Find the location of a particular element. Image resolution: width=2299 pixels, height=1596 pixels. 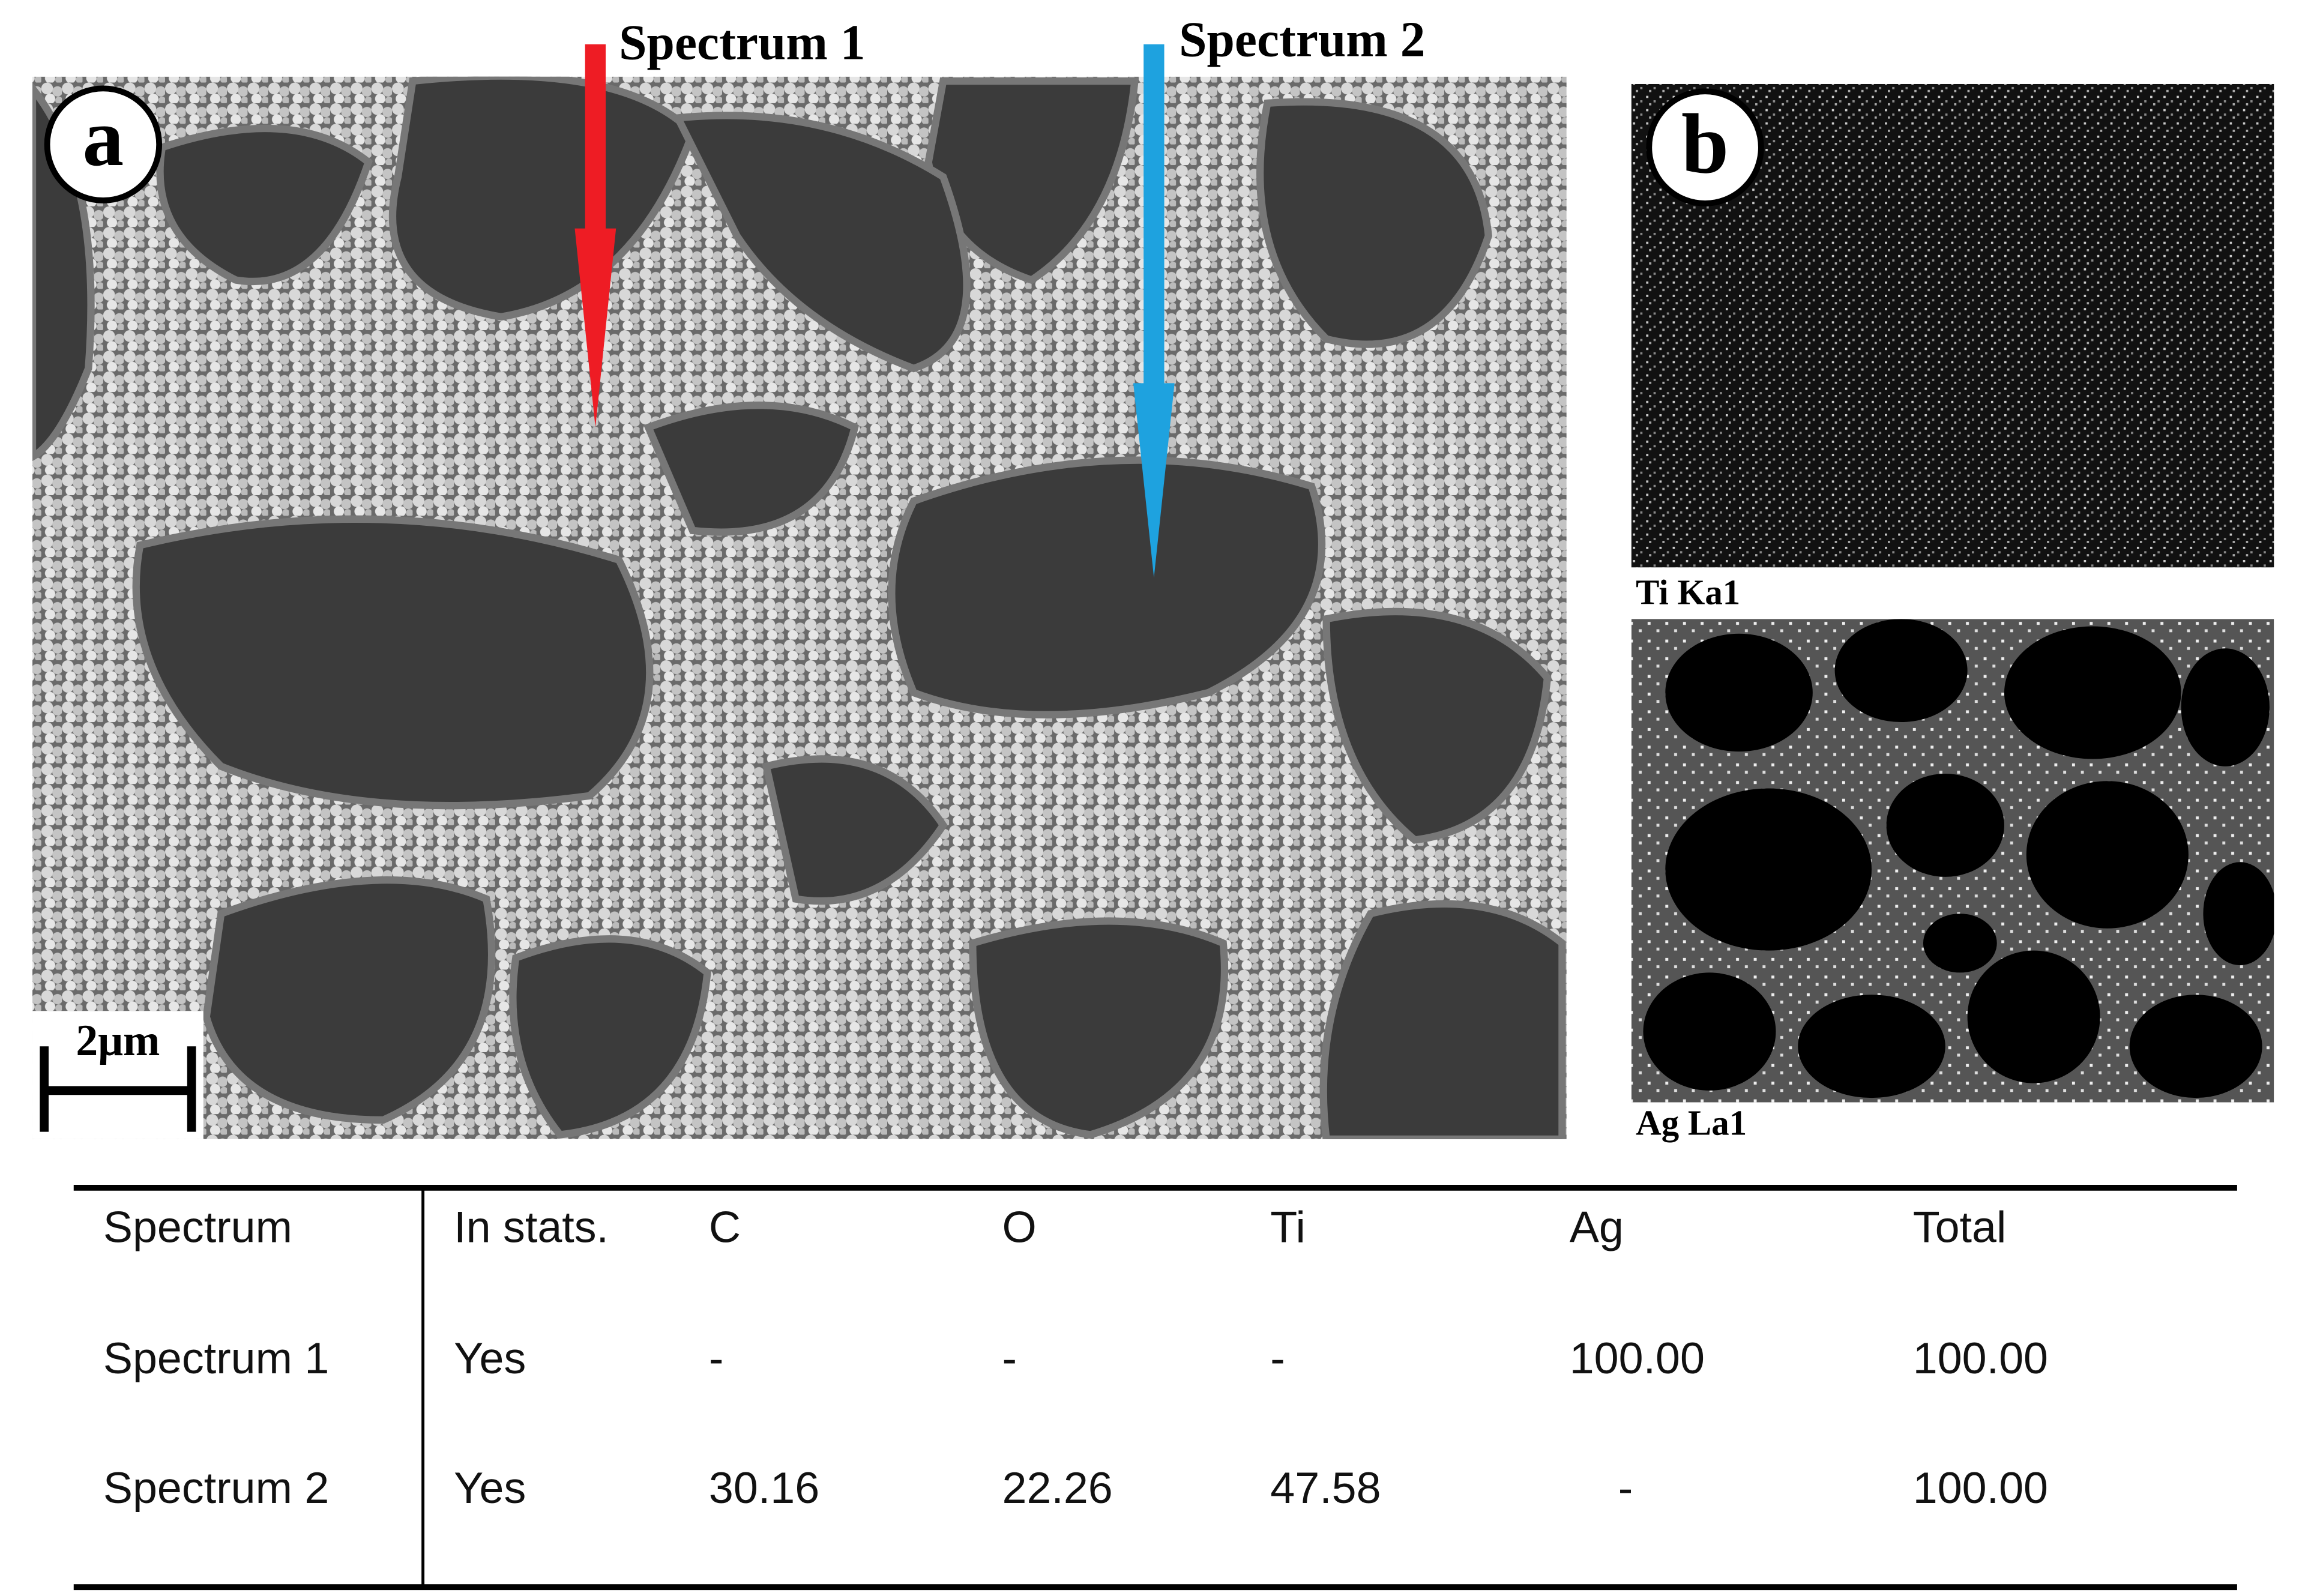

table-cell: 30.16 is located at coordinates (764, 1488).